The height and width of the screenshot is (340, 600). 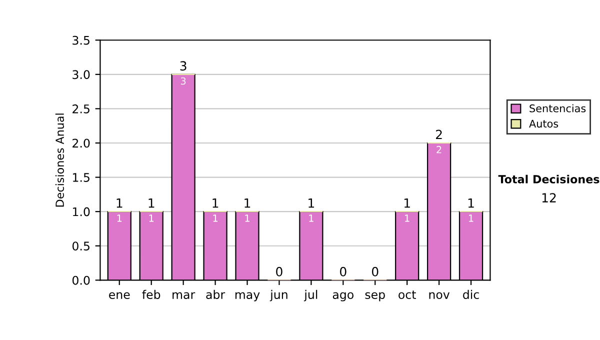 I want to click on y-tick-label: 3.0, so click(x=81, y=75).